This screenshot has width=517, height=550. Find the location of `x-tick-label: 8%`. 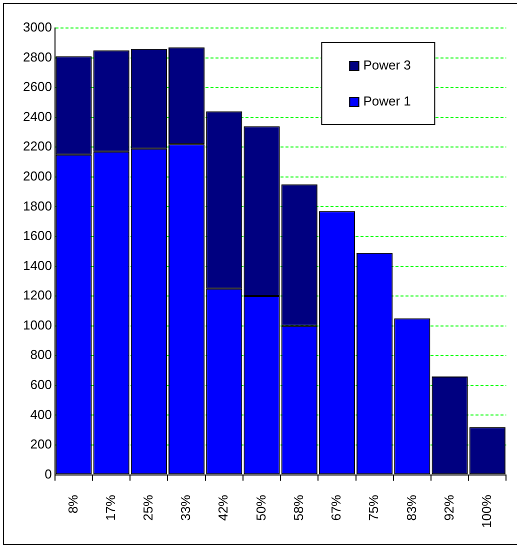

x-tick-label: 8% is located at coordinates (72, 504).